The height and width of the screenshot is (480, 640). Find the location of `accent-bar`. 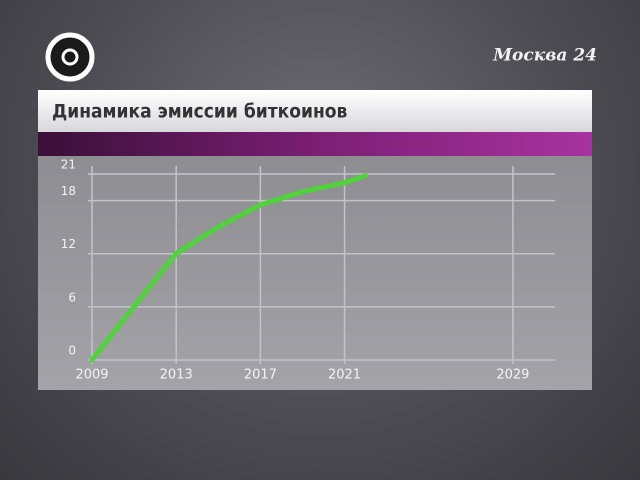

accent-bar is located at coordinates (315, 144).